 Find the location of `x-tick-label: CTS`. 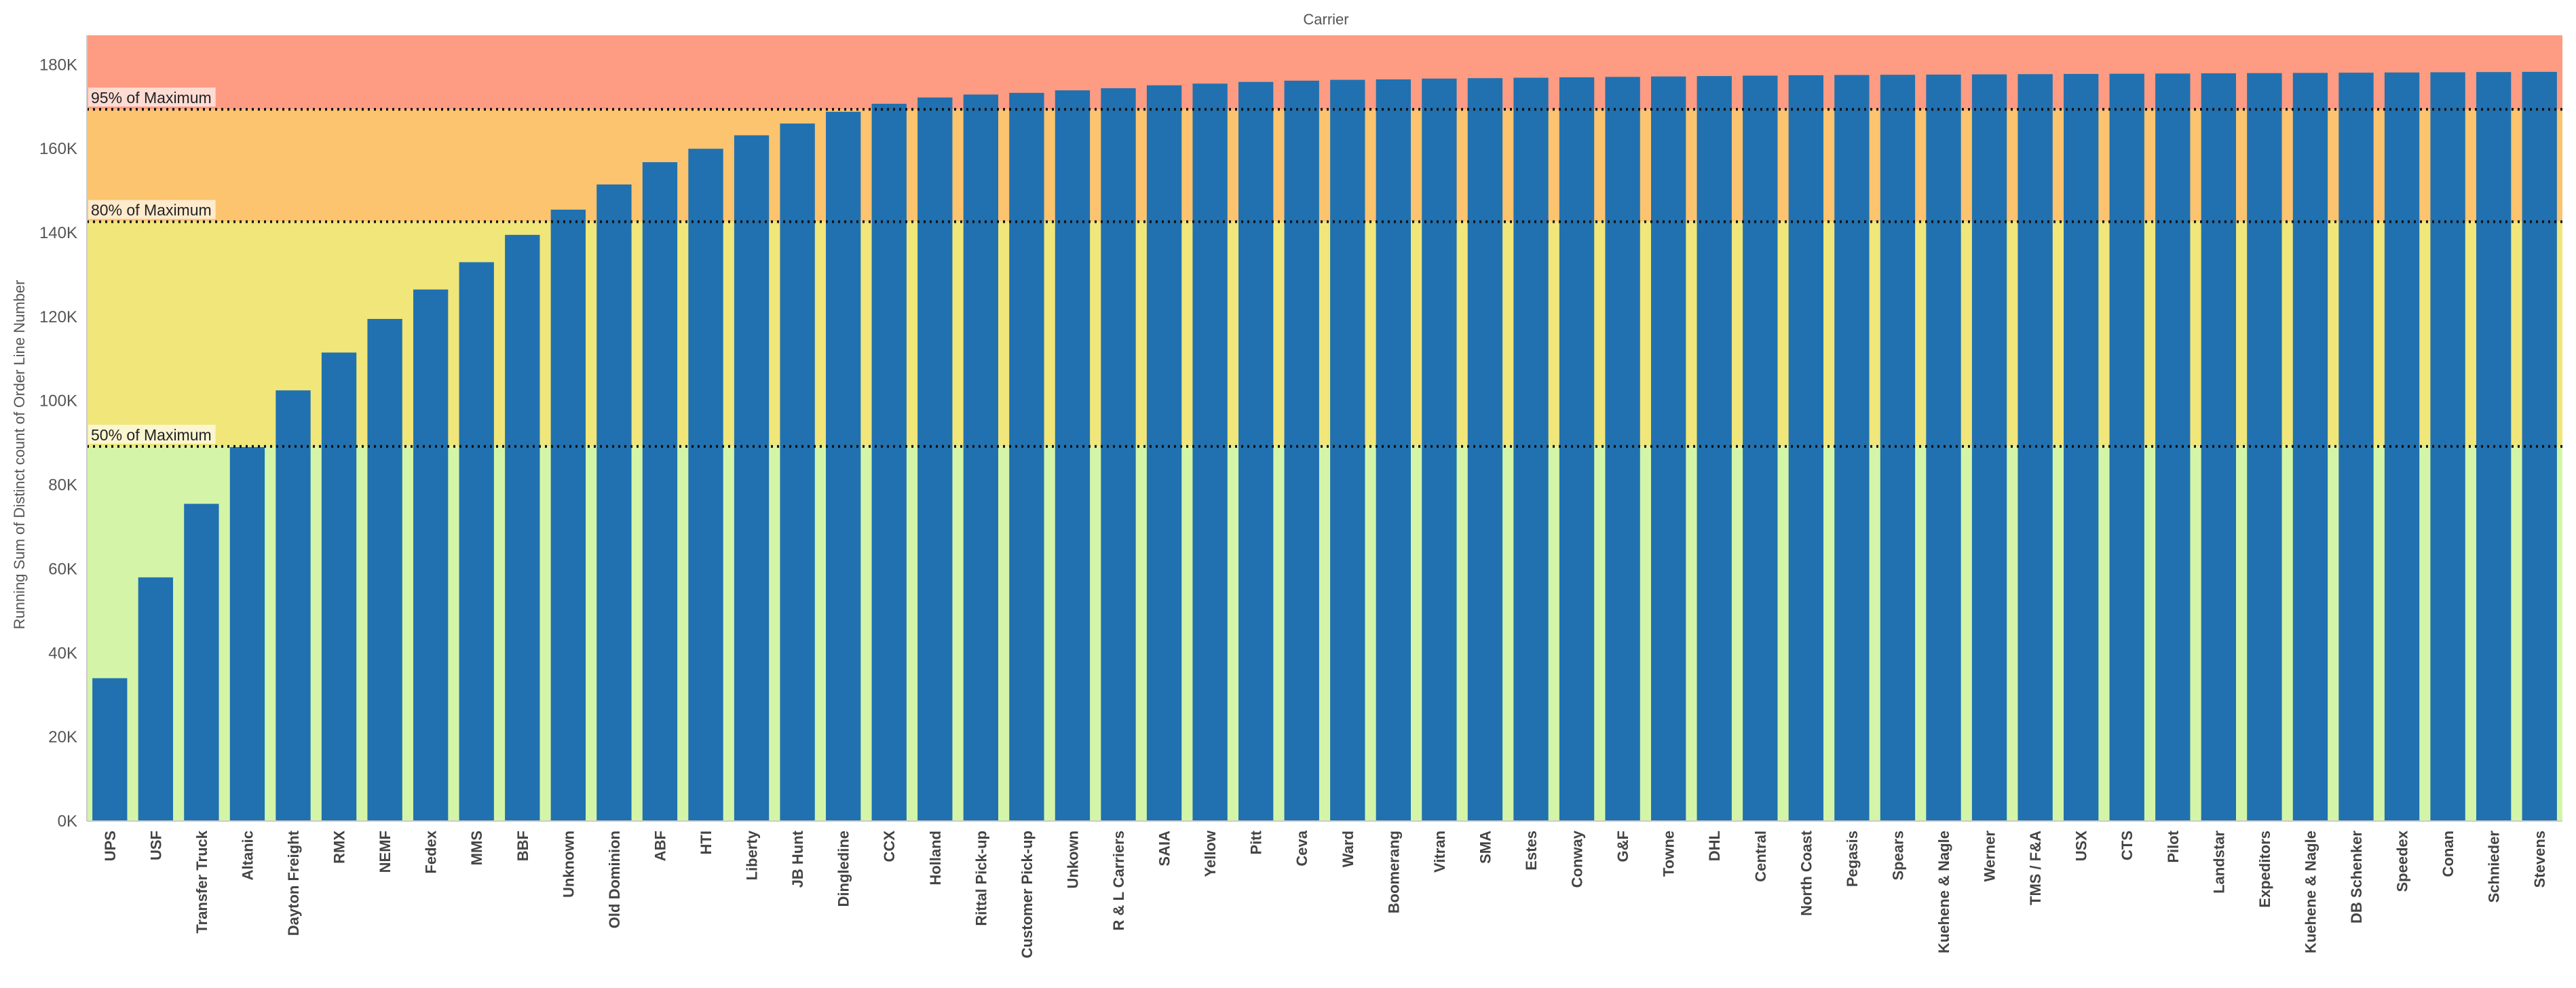

x-tick-label: CTS is located at coordinates (2127, 845).